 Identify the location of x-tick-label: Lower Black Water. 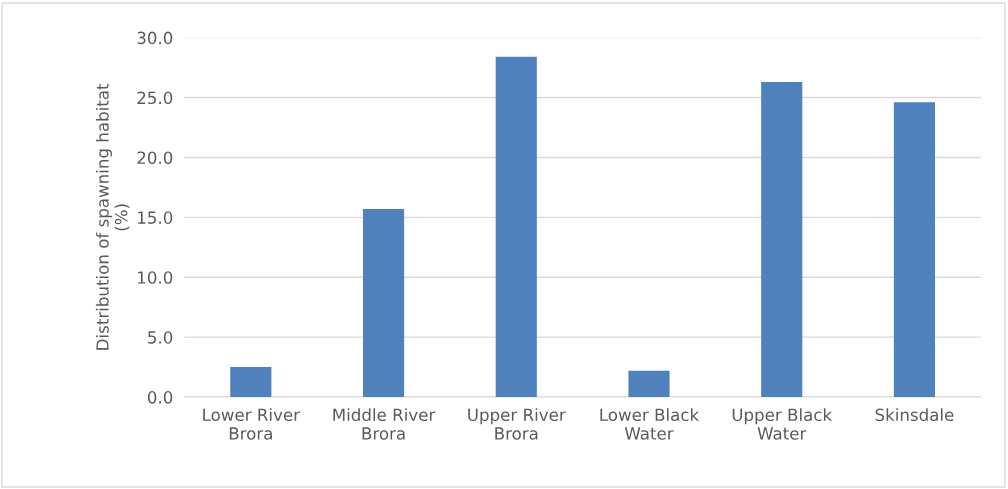
(650, 424).